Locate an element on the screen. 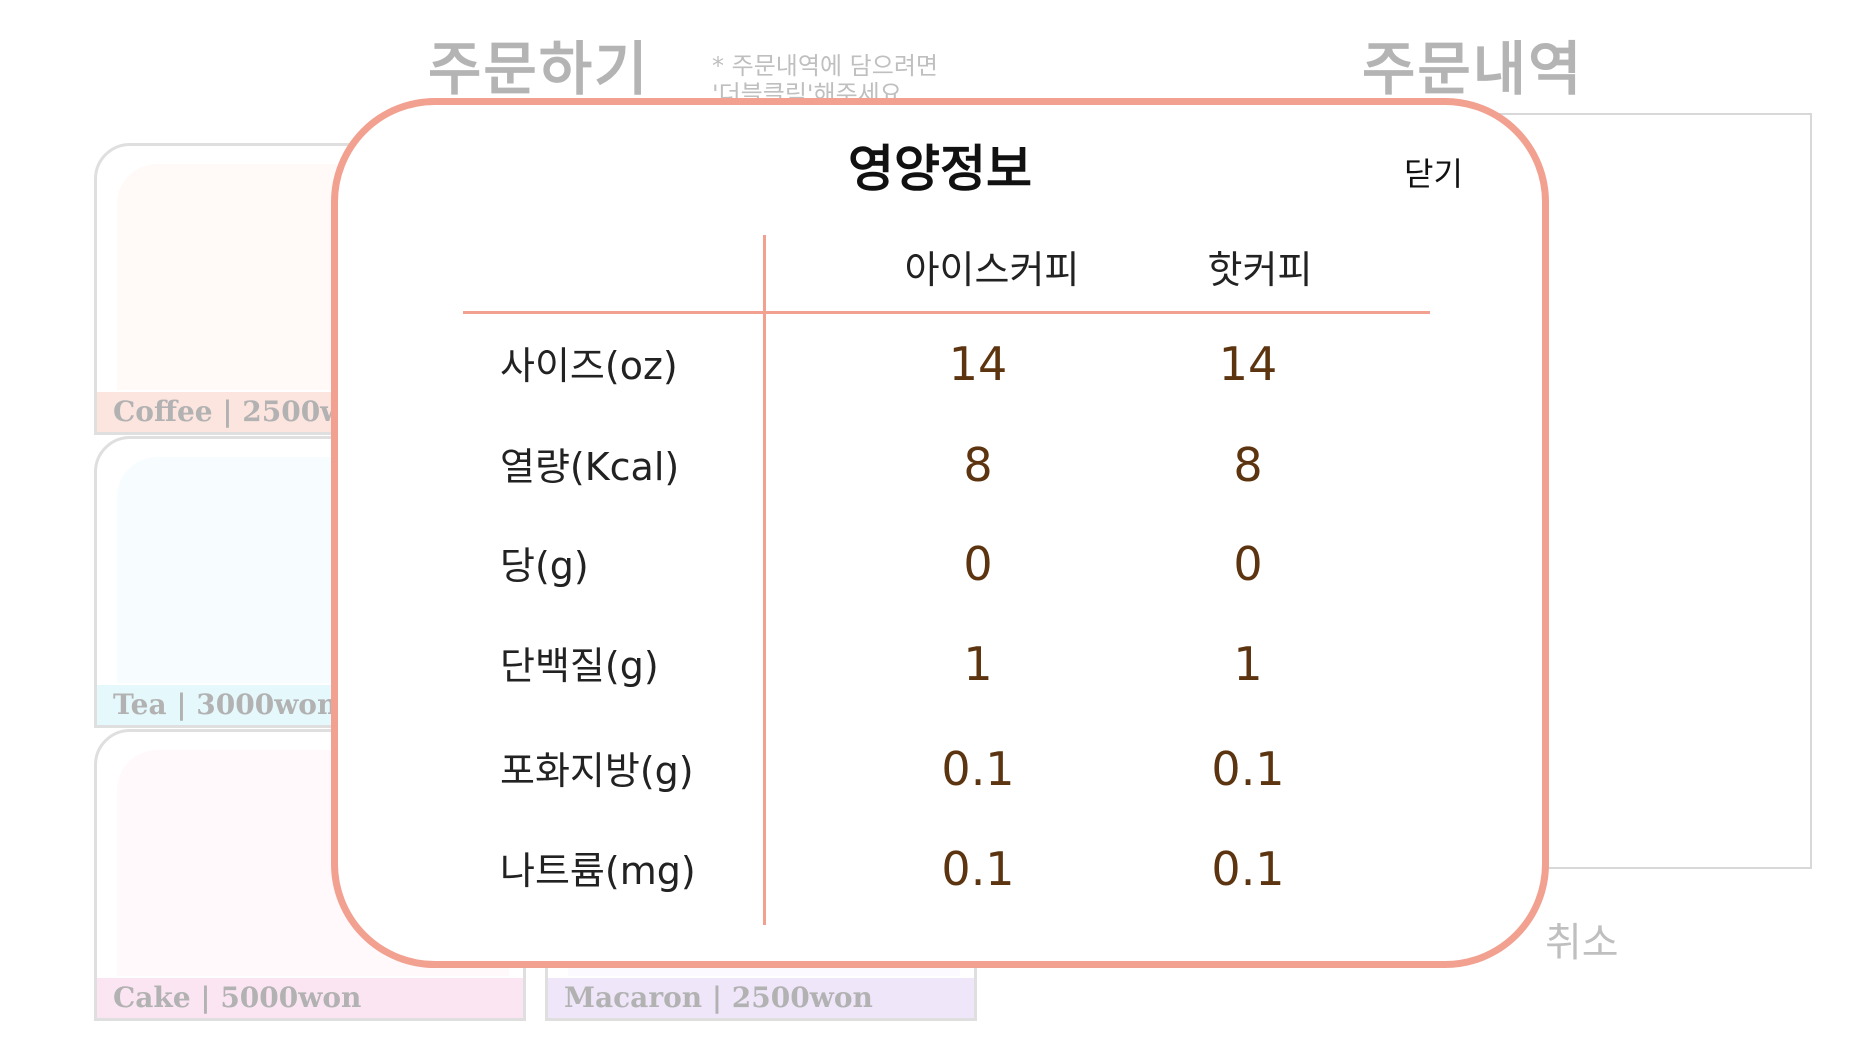 This screenshot has width=1862, height=1055. row-label-calories: 열량(Kcal) is located at coordinates (590, 467).